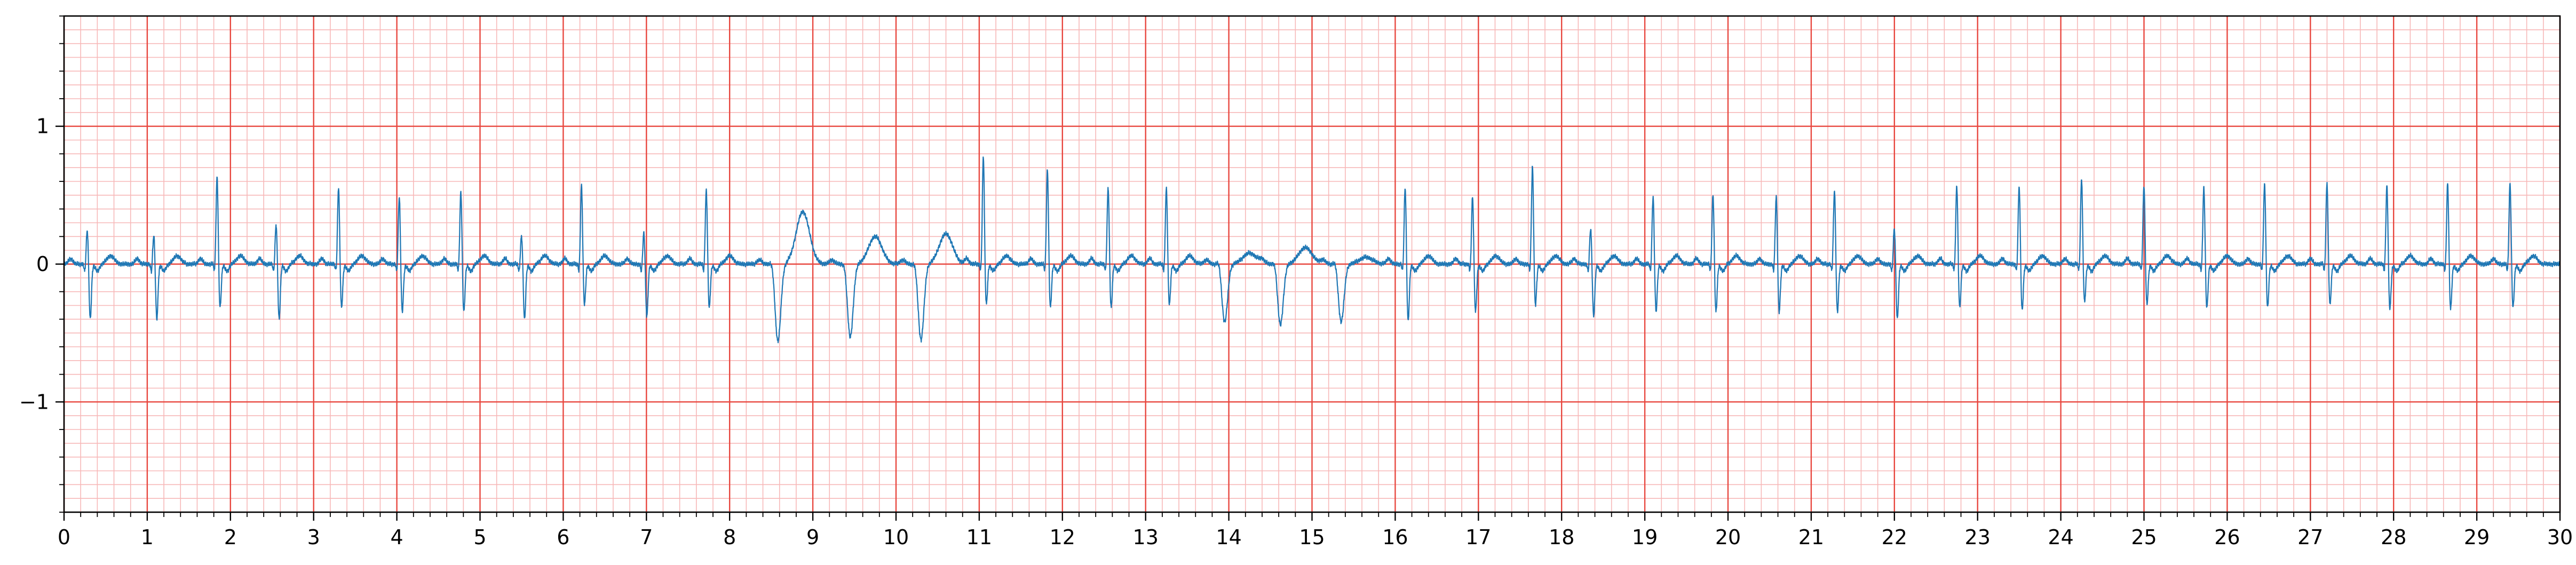  I want to click on x-tick-label: 10, so click(896, 537).